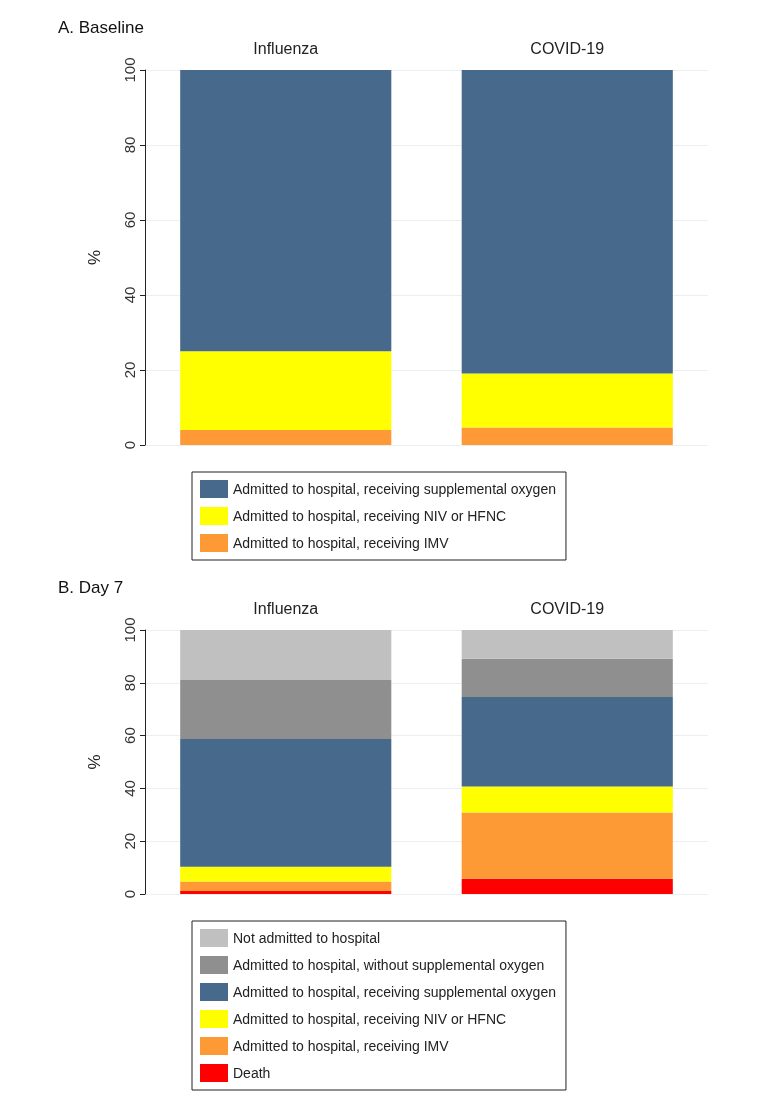 The width and height of the screenshot is (771, 1106). Describe the element at coordinates (307, 938) in the screenshot. I see `legend-label: Not admitted to hospital` at that location.